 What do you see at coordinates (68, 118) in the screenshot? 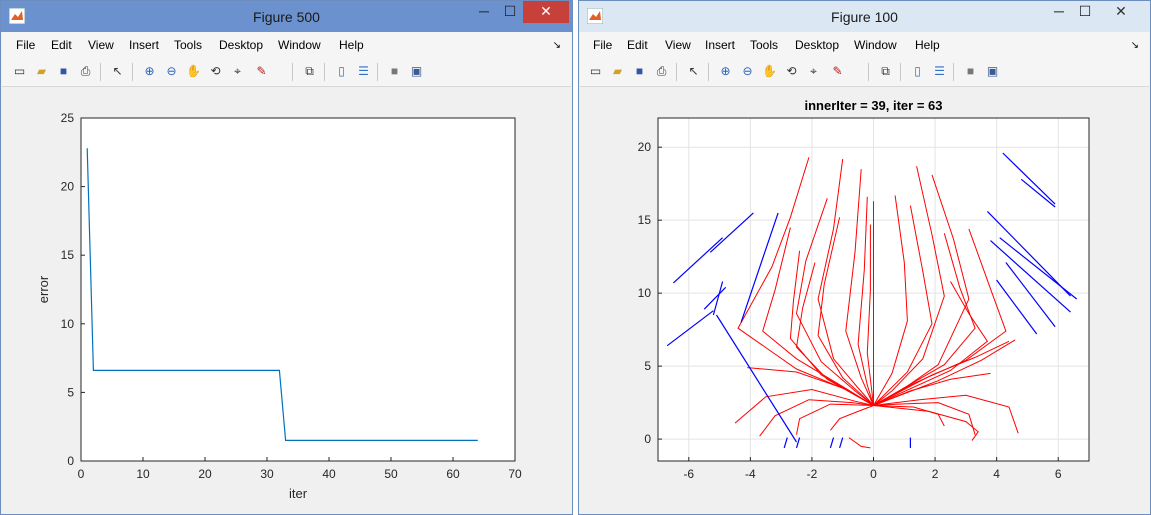
I see `y-tick-label: 25` at bounding box center [68, 118].